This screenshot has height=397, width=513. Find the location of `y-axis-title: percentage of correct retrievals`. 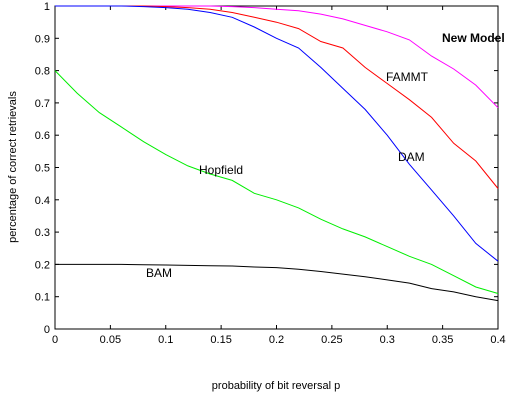

y-axis-title: percentage of correct retrievals is located at coordinates (13, 167).